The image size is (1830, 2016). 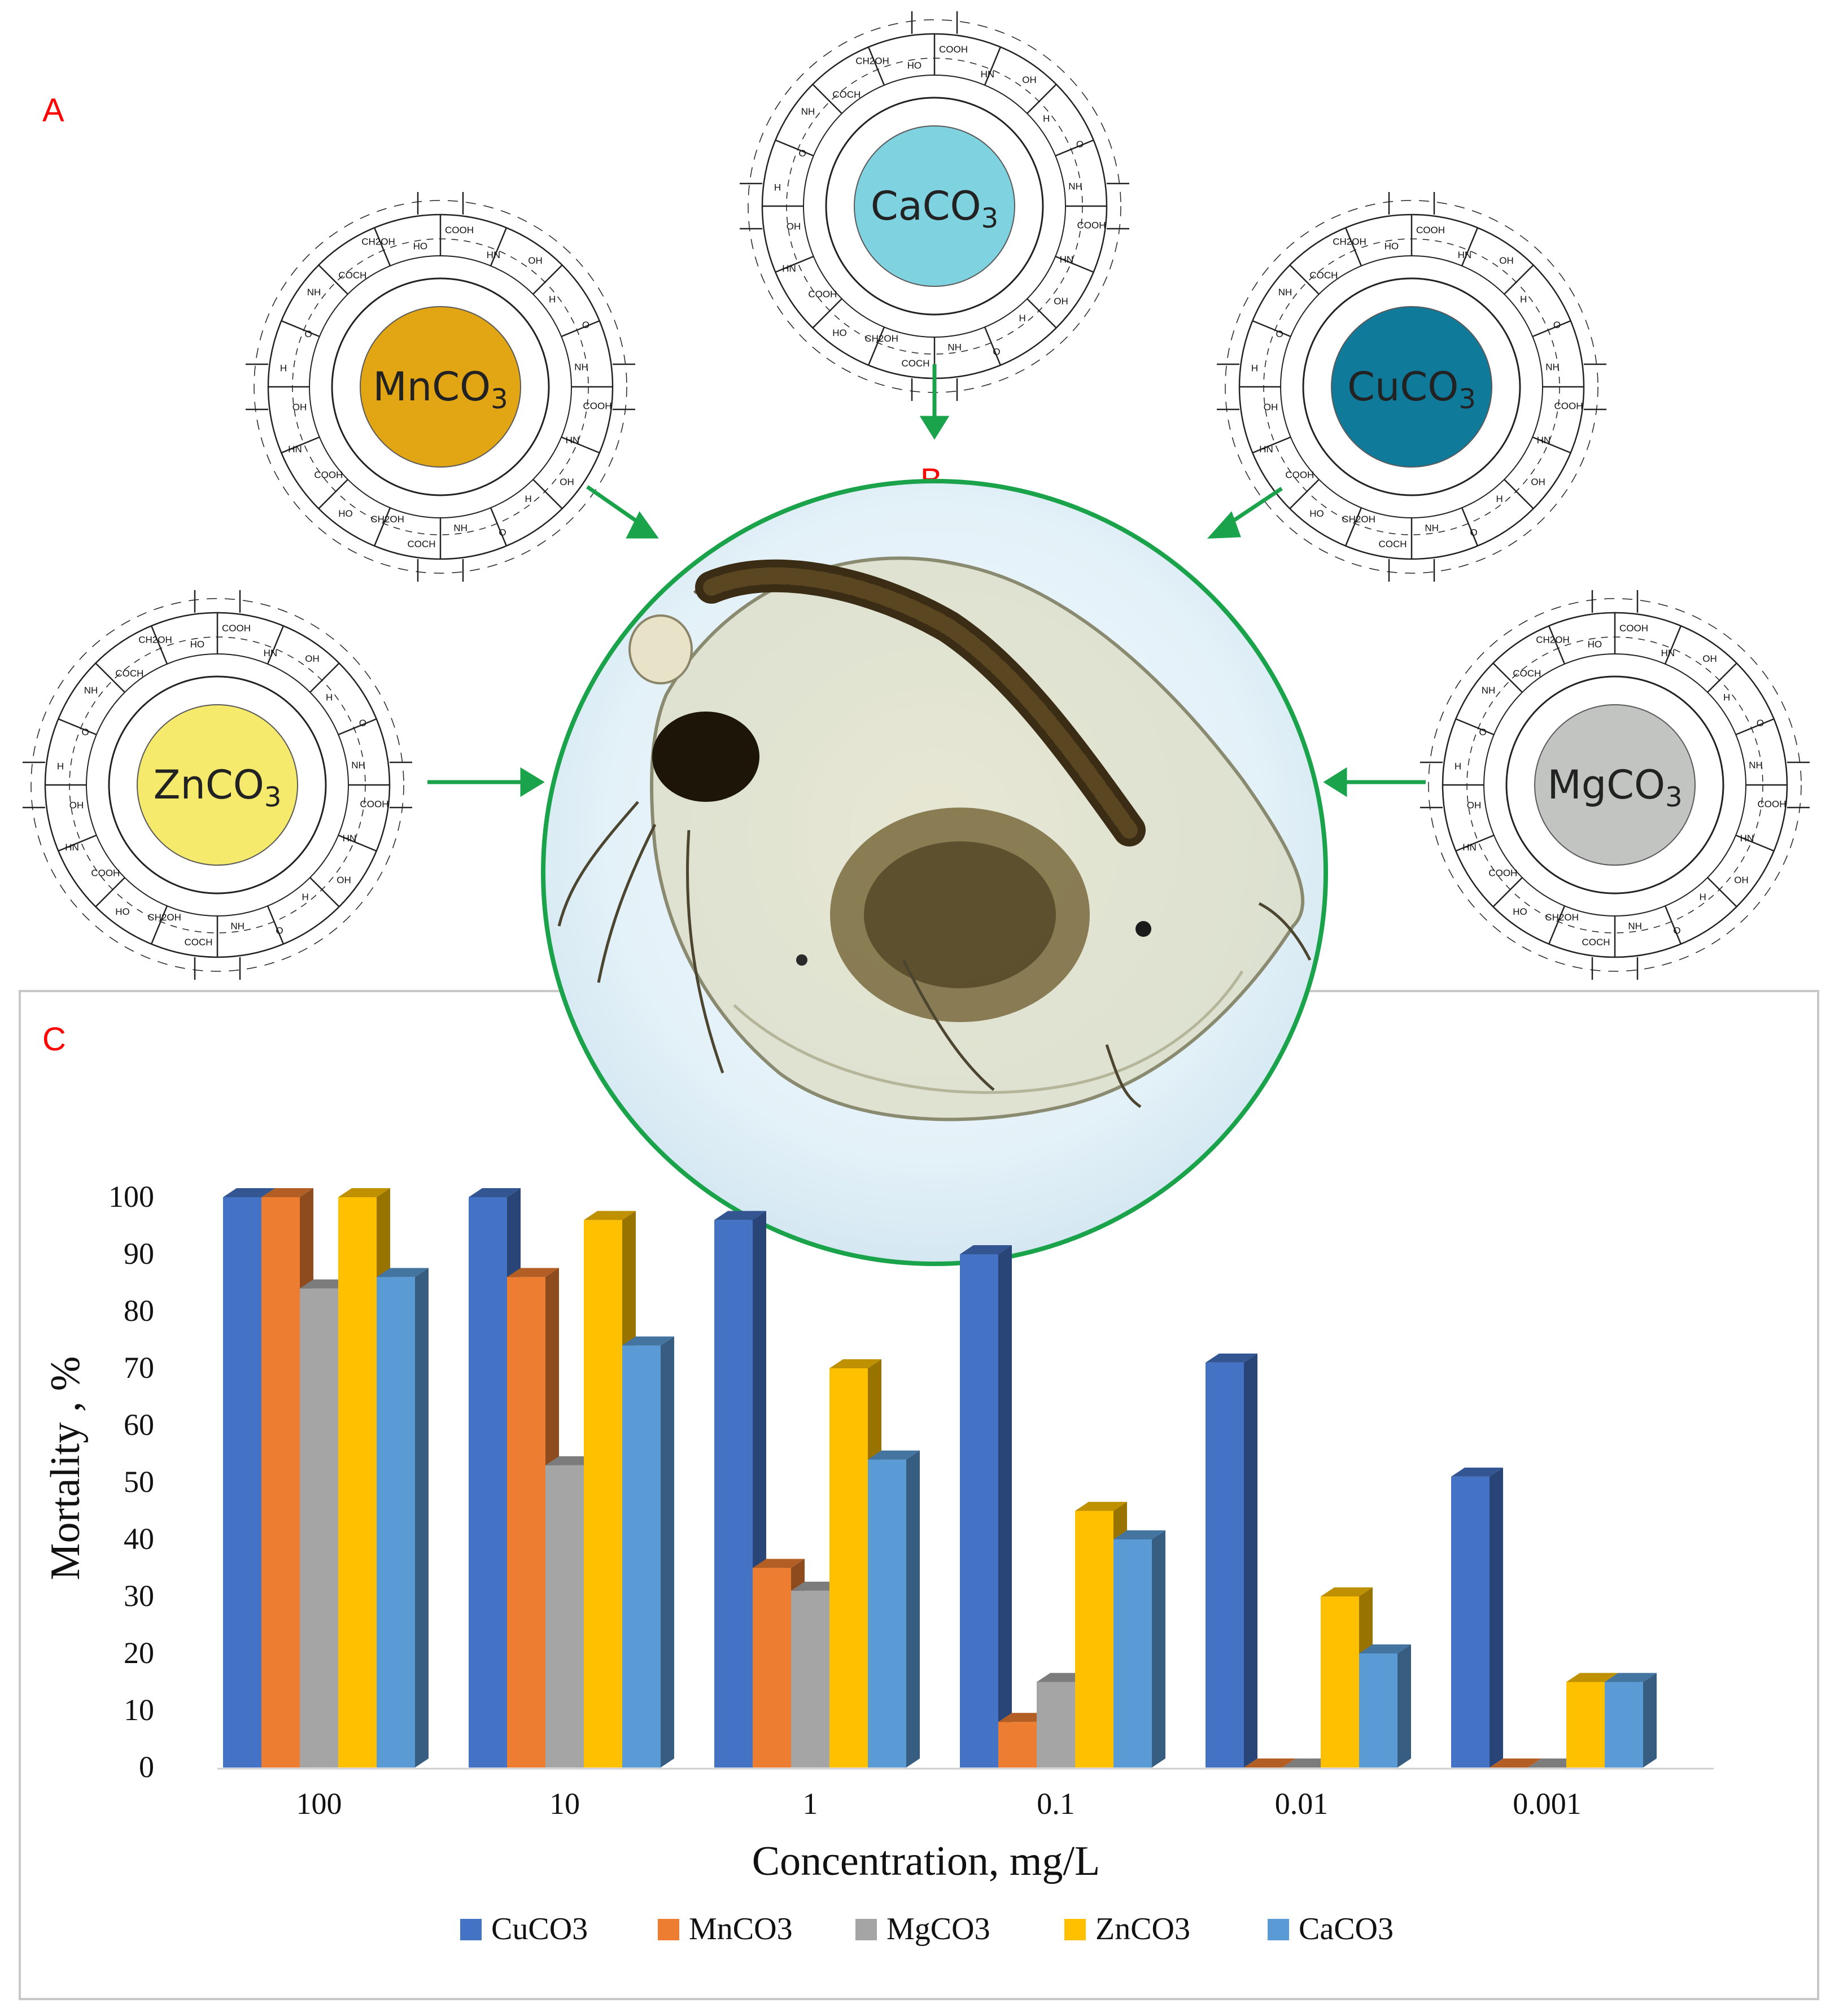 I want to click on legend-item-caco3: CaCO3, so click(x=1331, y=1929).